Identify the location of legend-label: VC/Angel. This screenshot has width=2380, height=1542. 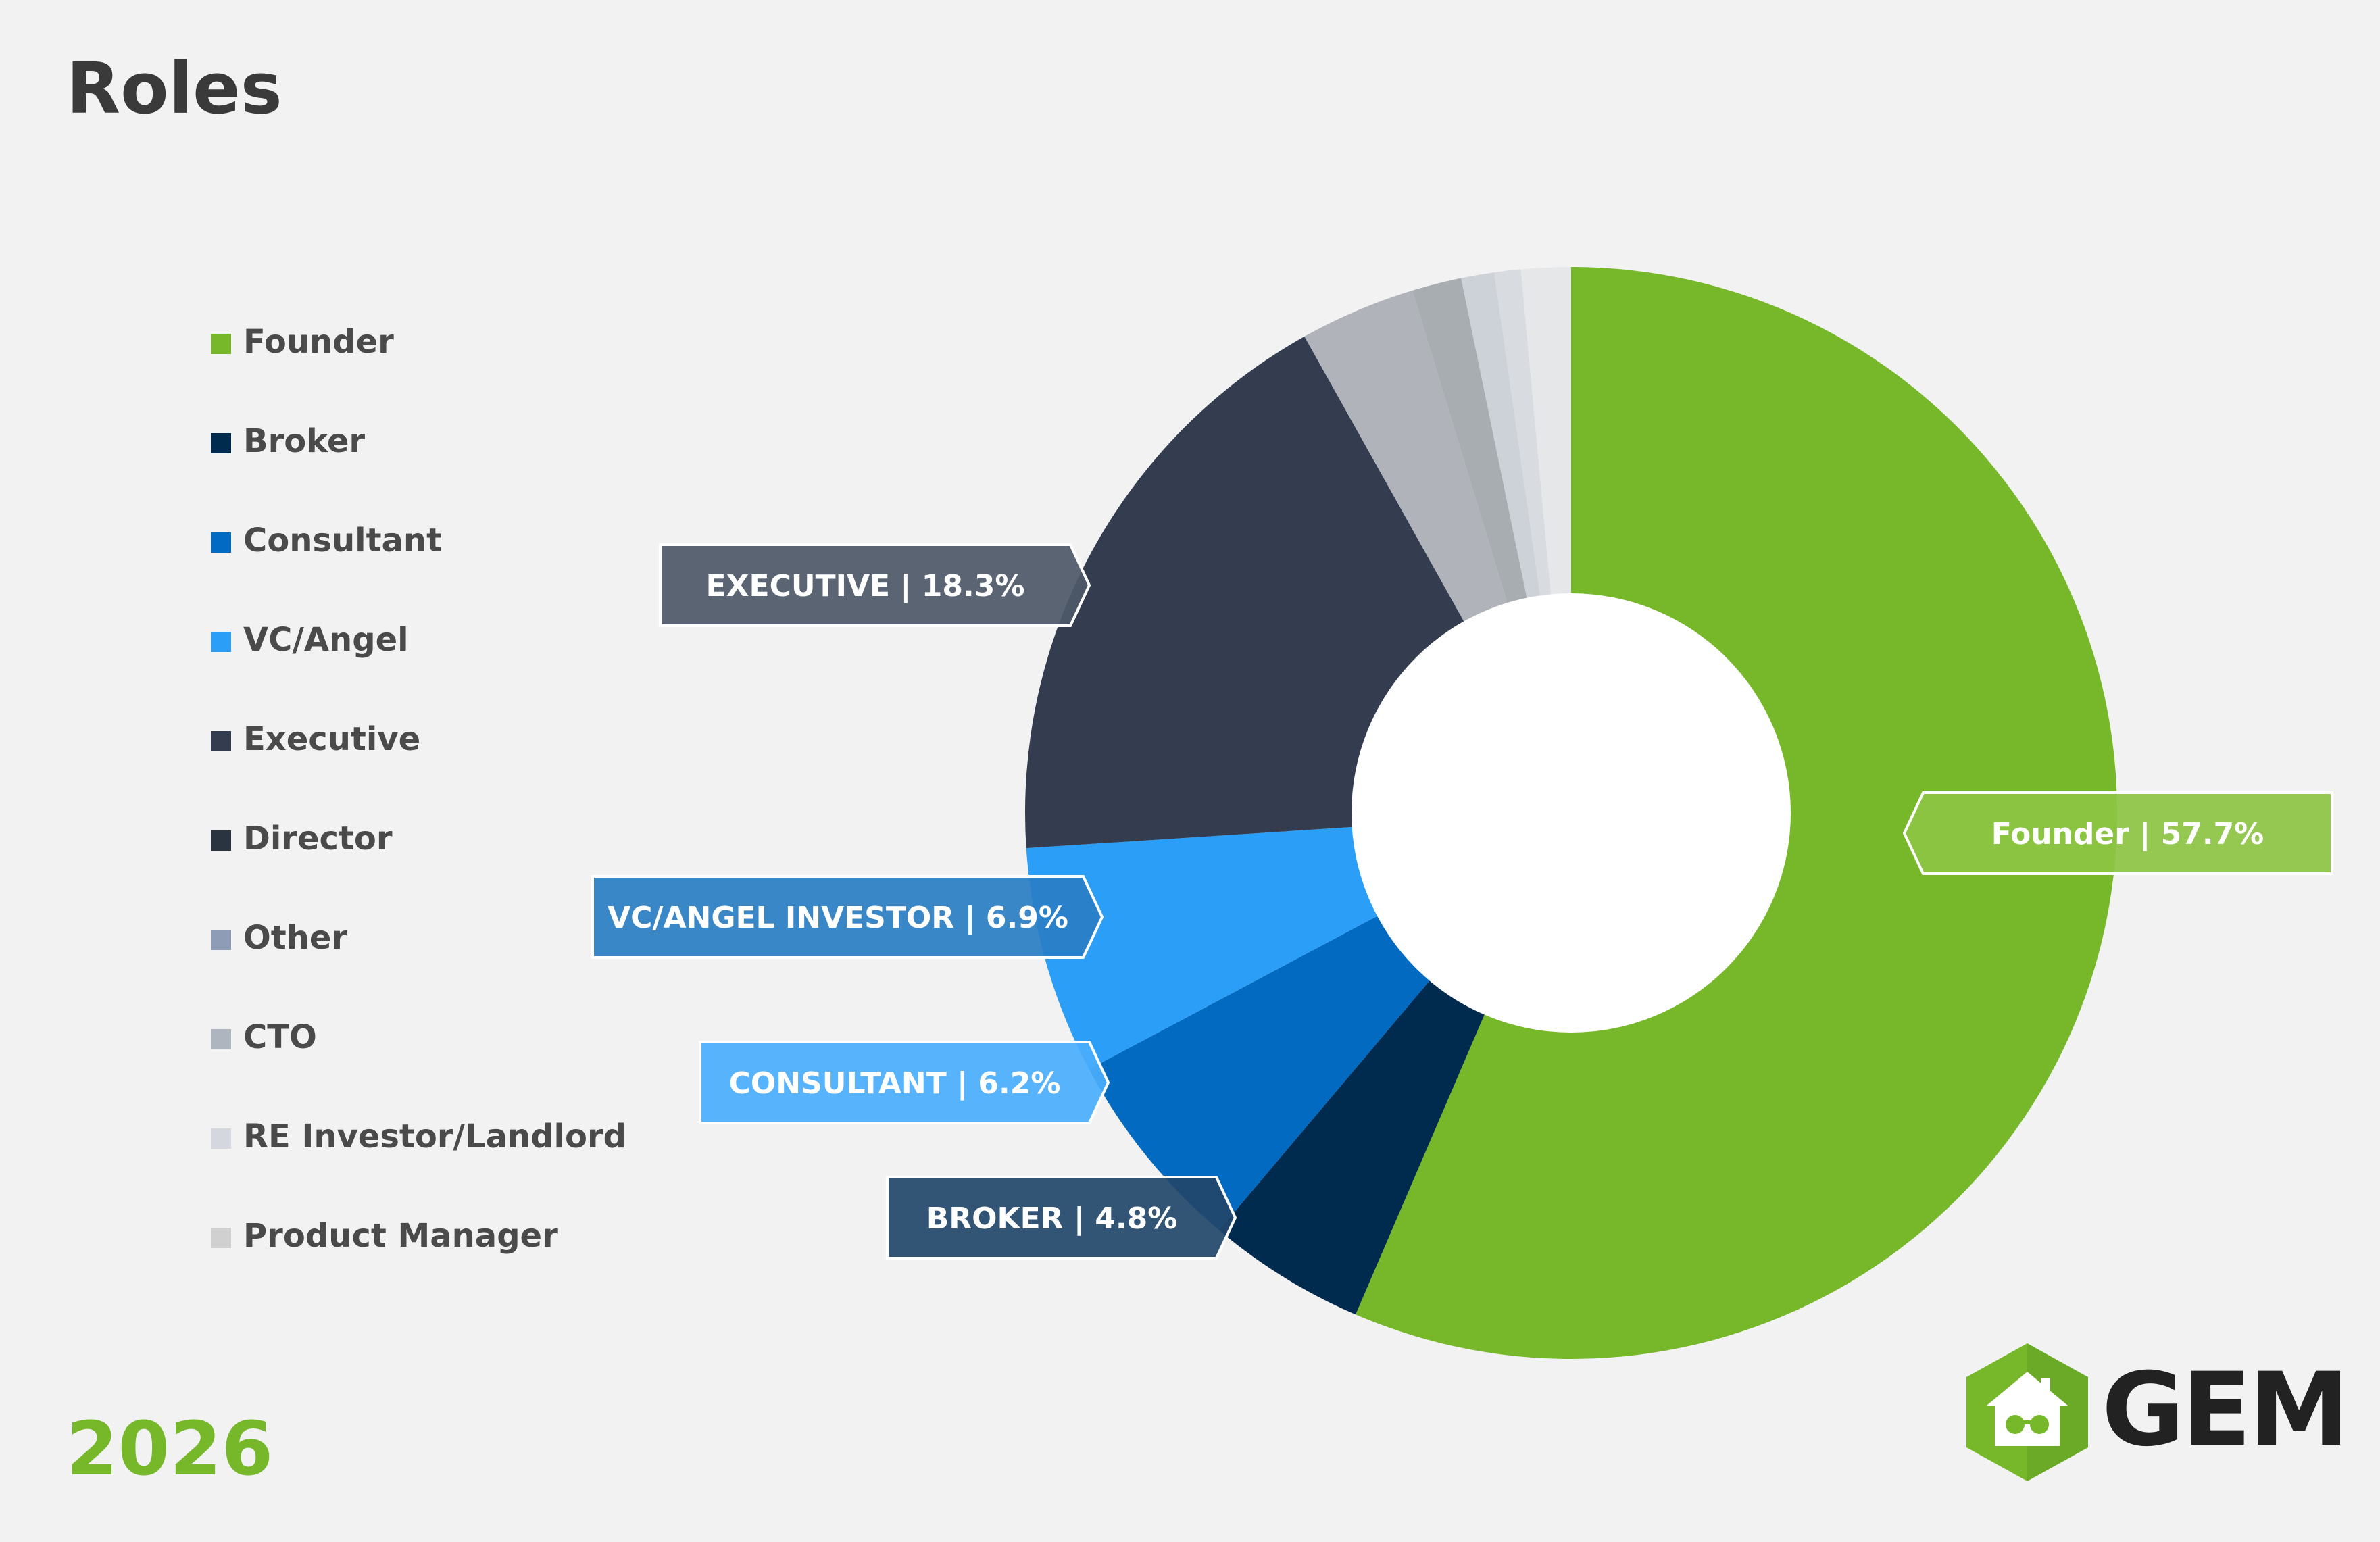
(326, 640).